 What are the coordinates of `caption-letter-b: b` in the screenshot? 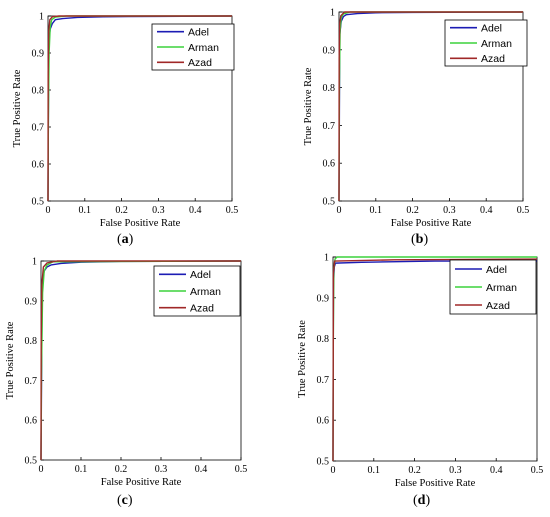 It's located at (419, 239).